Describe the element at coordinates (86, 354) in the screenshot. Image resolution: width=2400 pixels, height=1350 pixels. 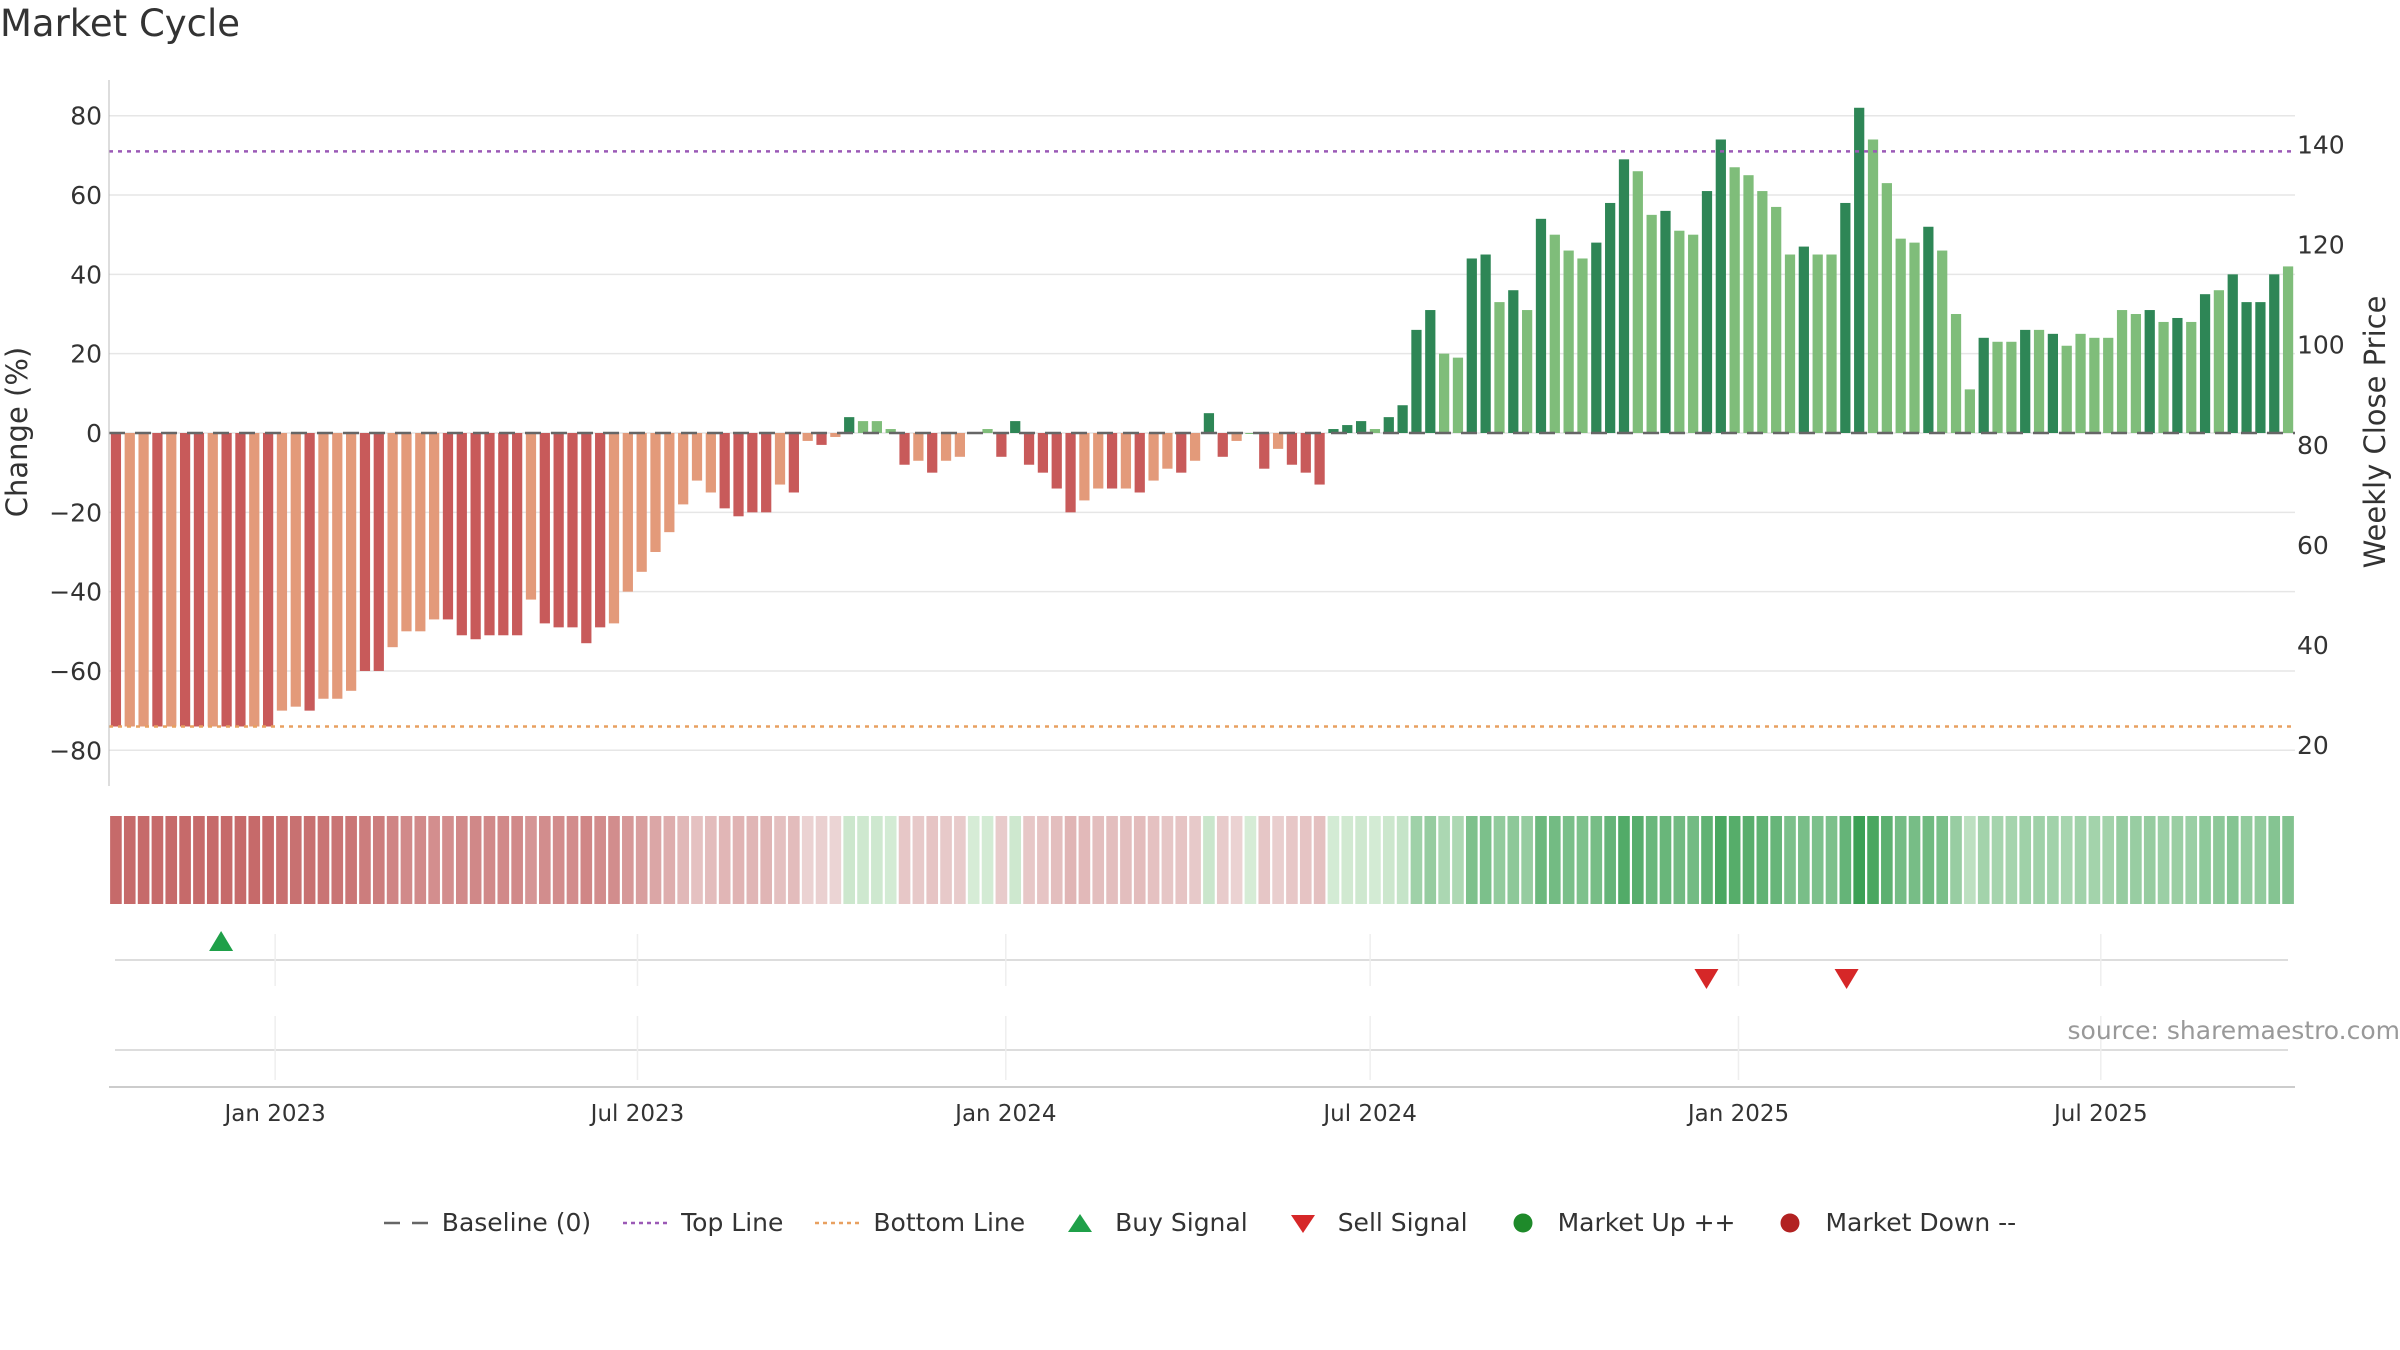
I see `y-tick-label: 20` at that location.